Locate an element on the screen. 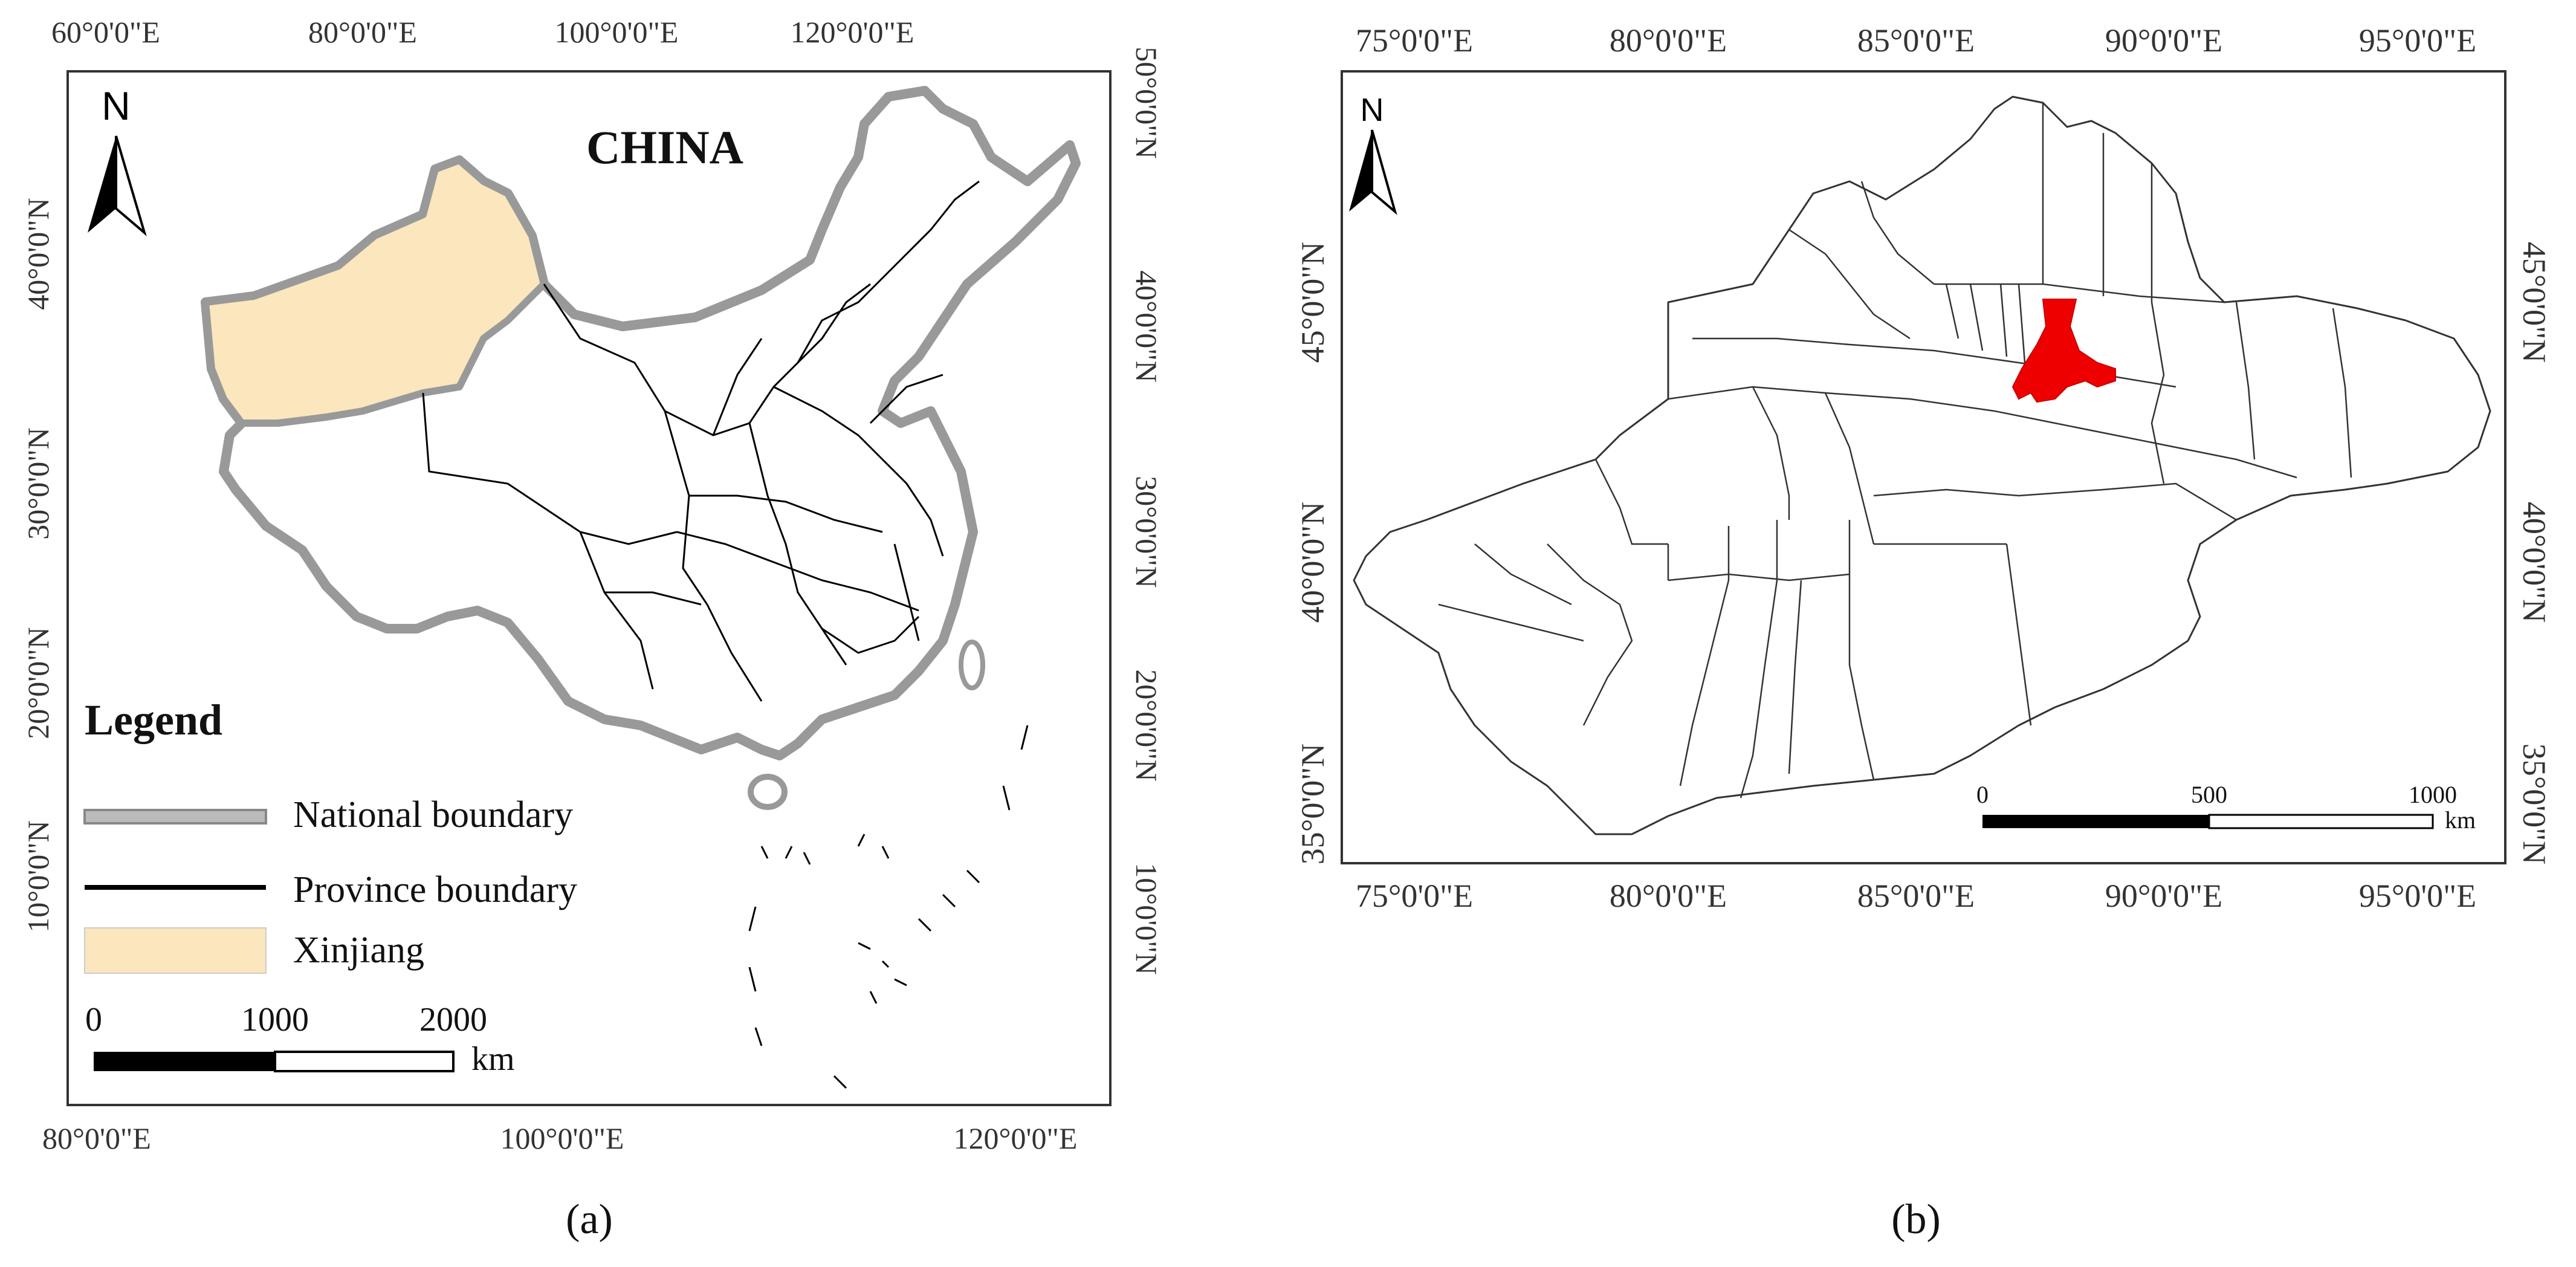 This screenshot has height=1267, width=2576. panel-b-top-tick: 80°0'0"E is located at coordinates (1668, 40).